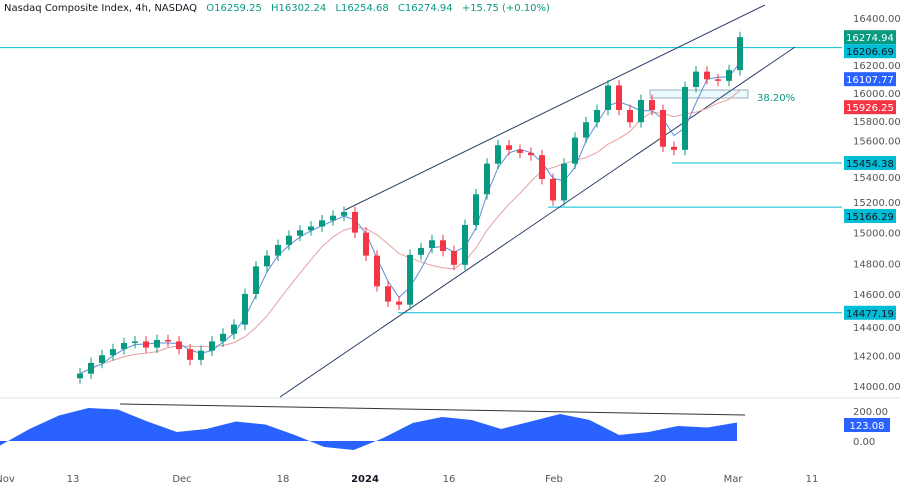  What do you see at coordinates (554, 479) in the screenshot?
I see `time-tick: Feb` at bounding box center [554, 479].